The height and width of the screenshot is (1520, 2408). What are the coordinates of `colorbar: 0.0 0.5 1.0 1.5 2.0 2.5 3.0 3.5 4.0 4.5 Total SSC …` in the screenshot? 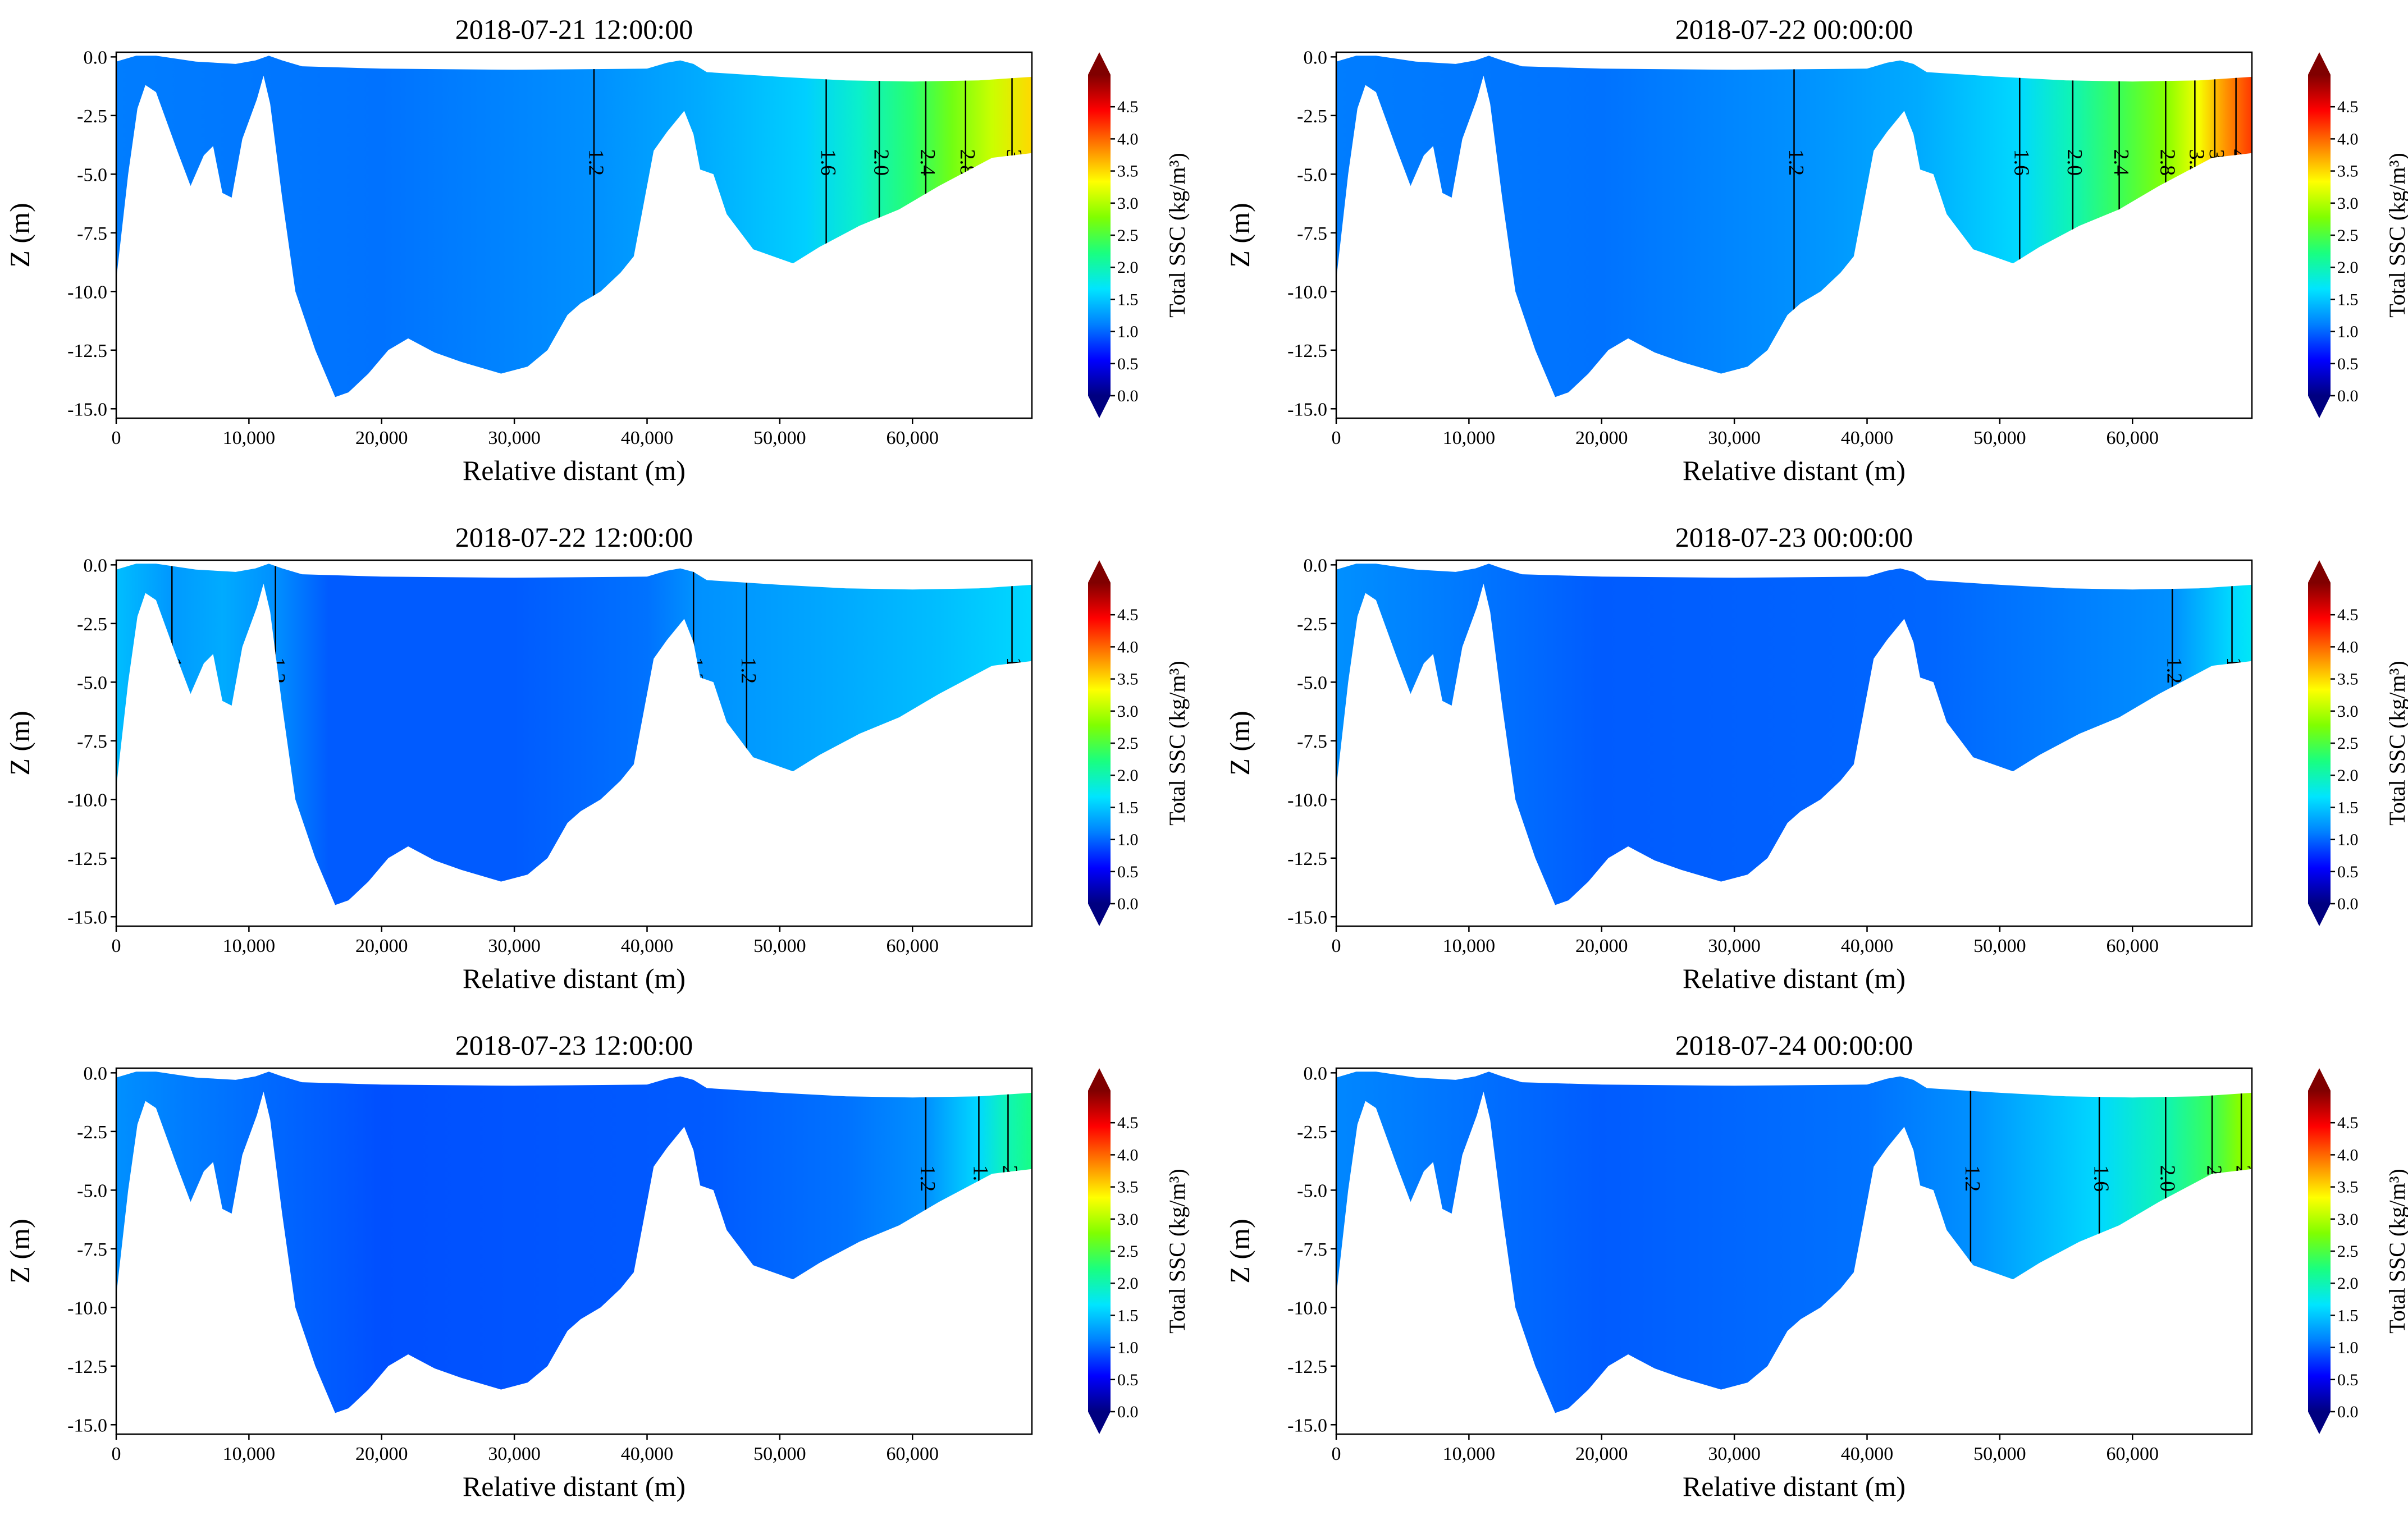 It's located at (2358, 743).